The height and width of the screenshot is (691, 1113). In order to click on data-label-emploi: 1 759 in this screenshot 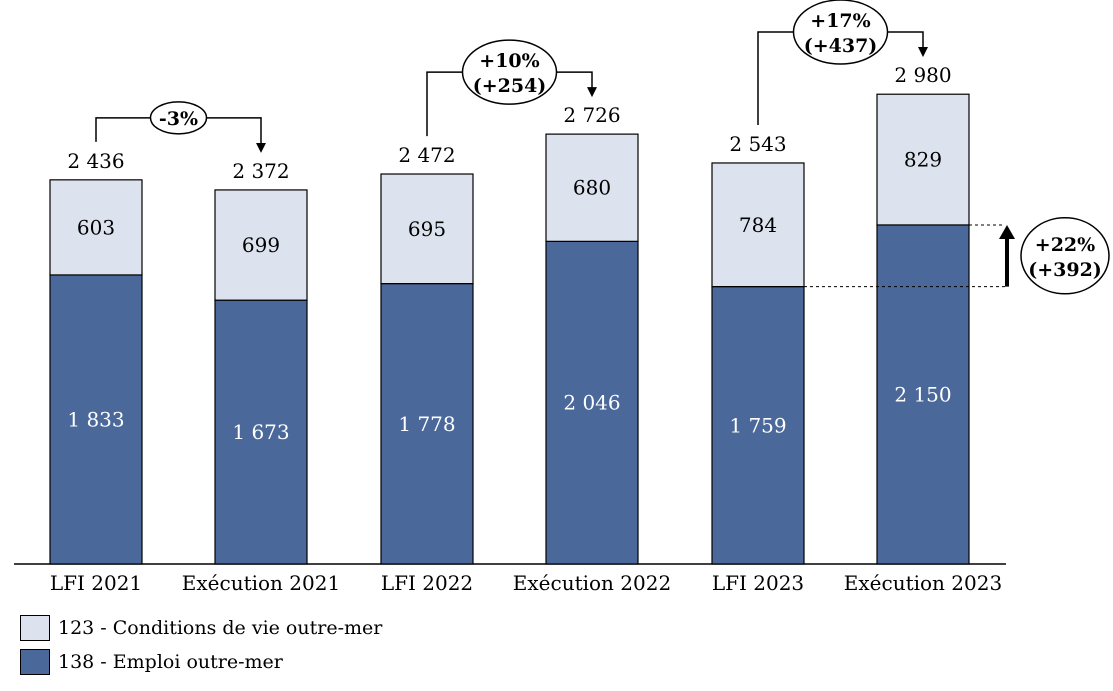, I will do `click(757, 425)`.